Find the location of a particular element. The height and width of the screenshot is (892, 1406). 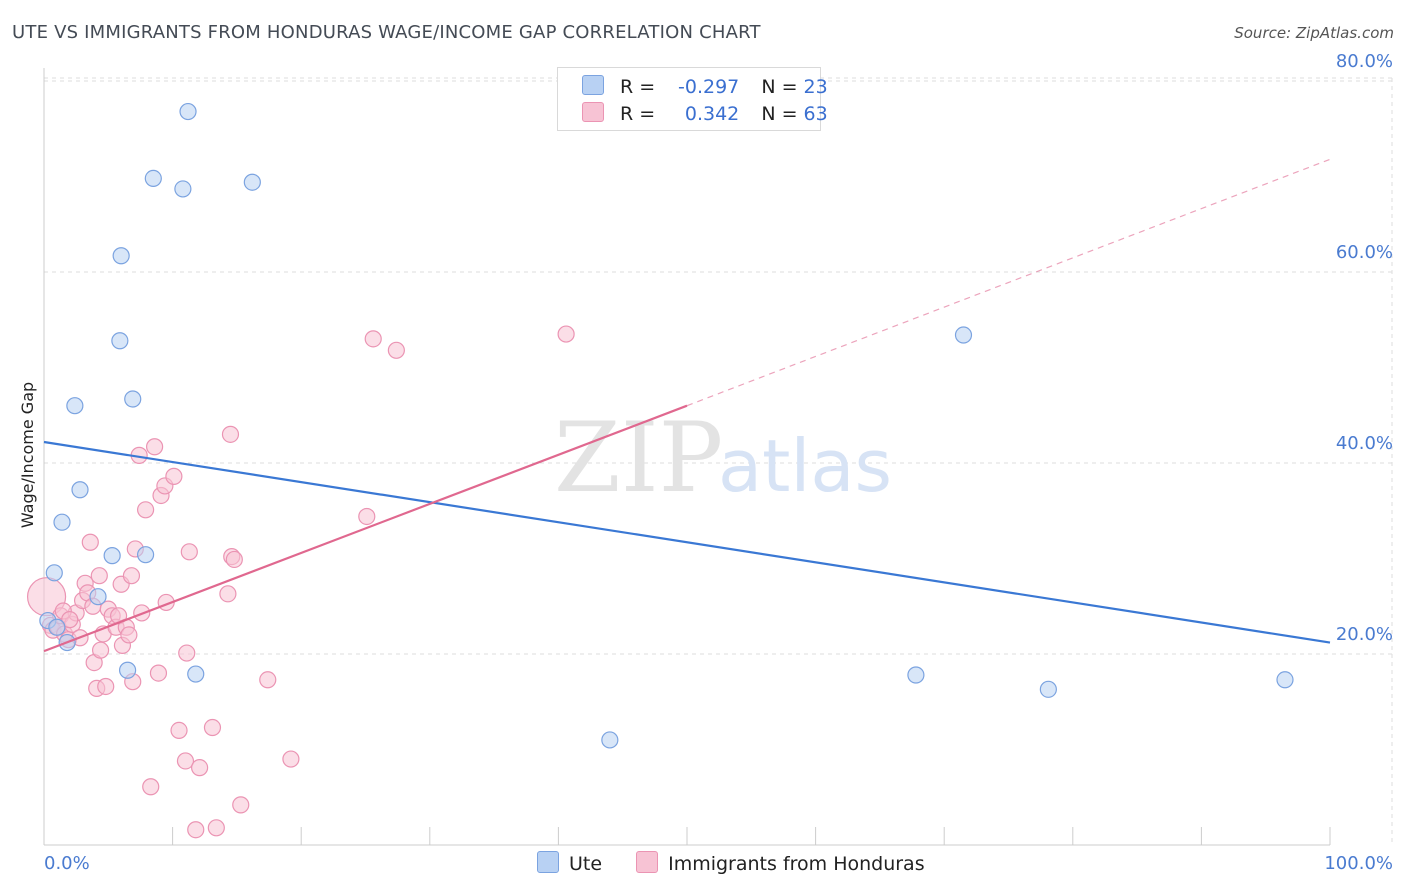

x-tick-label: 0.0% is located at coordinates (67, 863).